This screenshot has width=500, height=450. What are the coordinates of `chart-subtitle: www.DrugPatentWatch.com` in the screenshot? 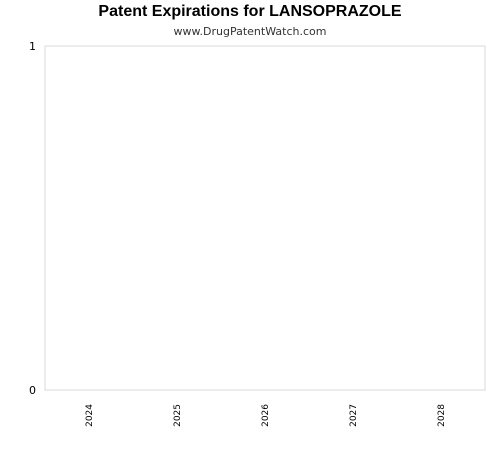 It's located at (250, 31).